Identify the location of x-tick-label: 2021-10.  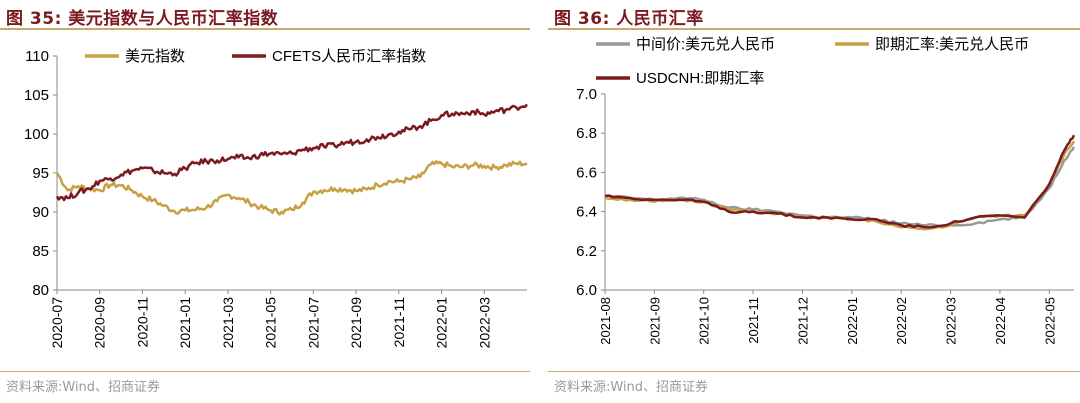
(704, 321).